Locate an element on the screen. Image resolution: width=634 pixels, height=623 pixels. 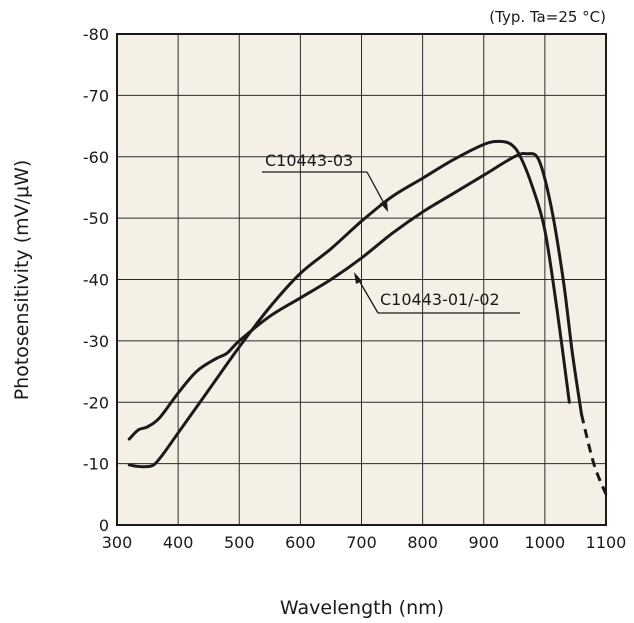
y-tick-label: -70 is located at coordinates (96, 95).